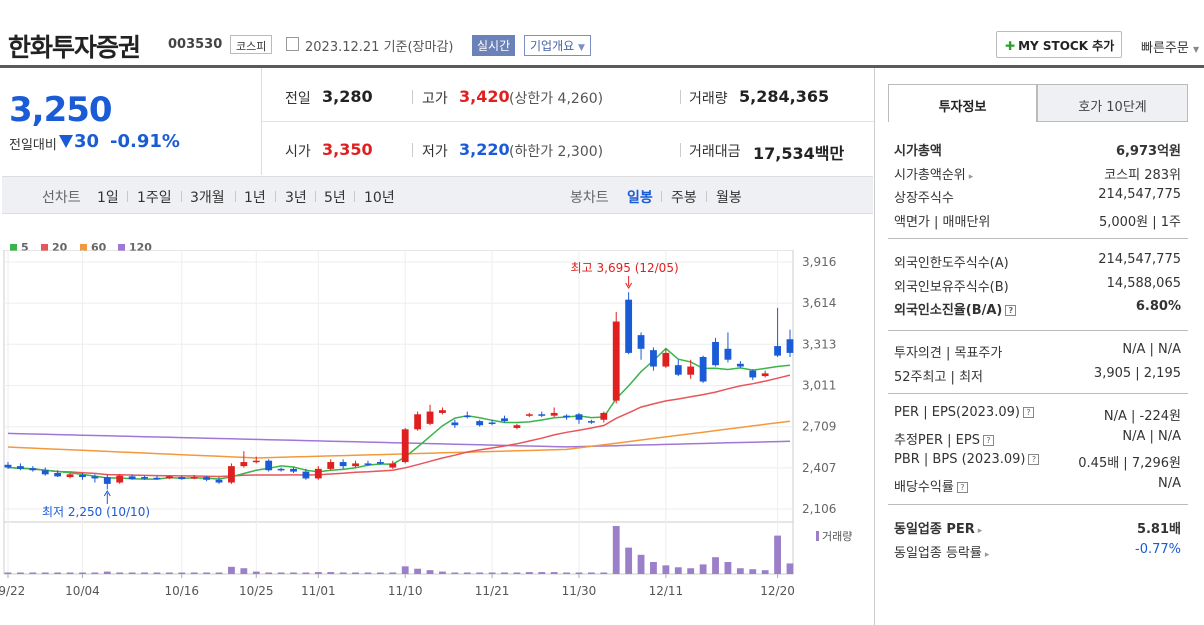  Describe the element at coordinates (1158, 549) in the screenshot. I see `invest-row-value: -0.77%` at that location.